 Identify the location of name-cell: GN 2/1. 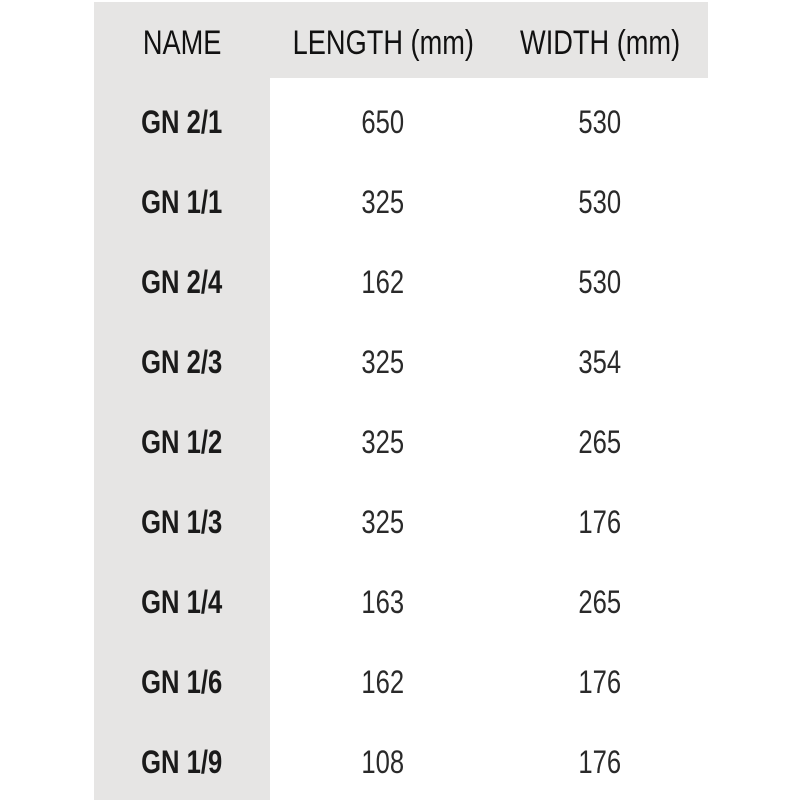
(182, 122).